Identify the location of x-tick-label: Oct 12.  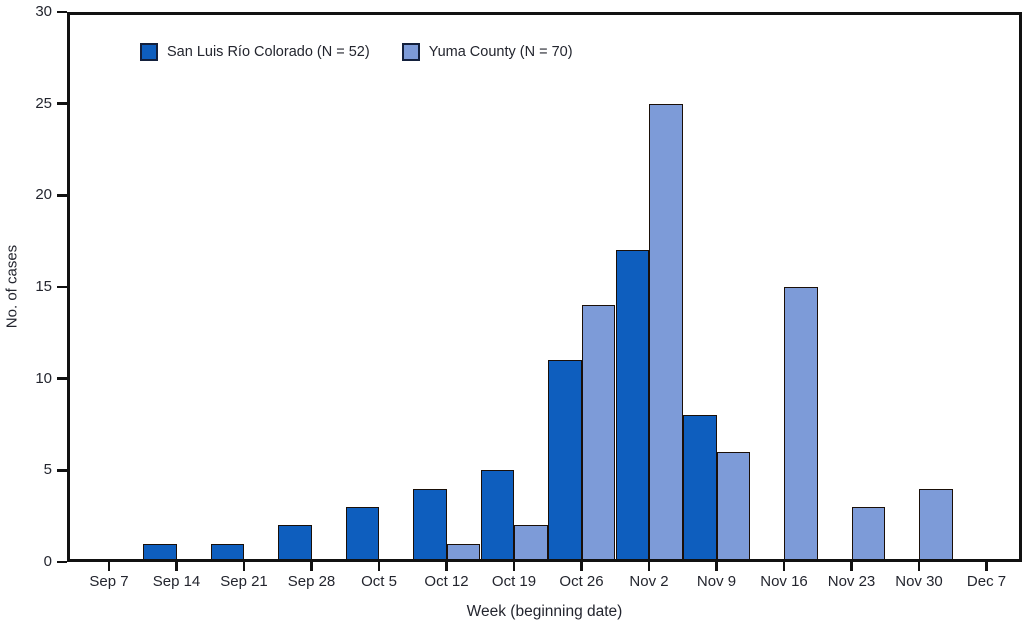
(446, 581).